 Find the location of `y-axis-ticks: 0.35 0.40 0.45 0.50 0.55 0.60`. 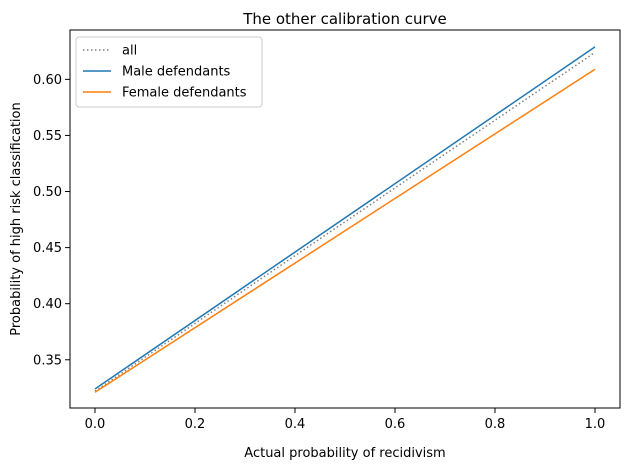

y-axis-ticks: 0.35 0.40 0.45 0.50 0.55 0.60 is located at coordinates (51, 220).